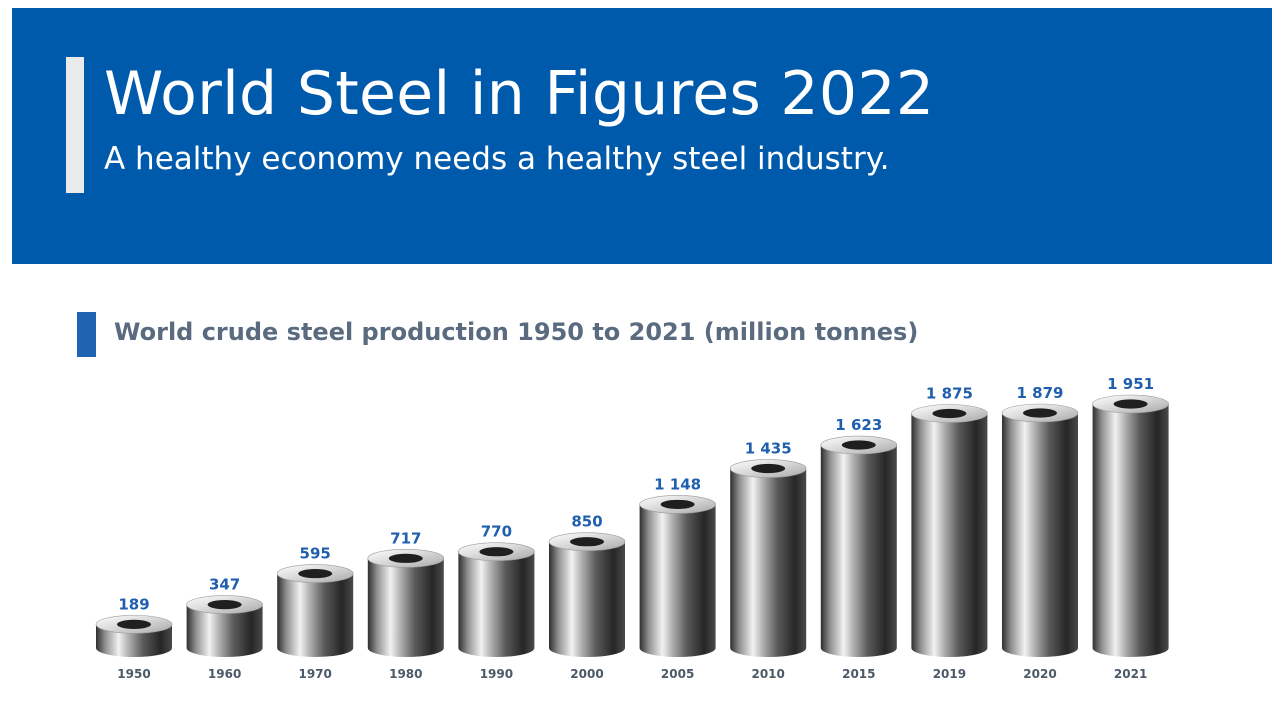  Describe the element at coordinates (224, 674) in the screenshot. I see `x-tick-label: 1960` at that location.